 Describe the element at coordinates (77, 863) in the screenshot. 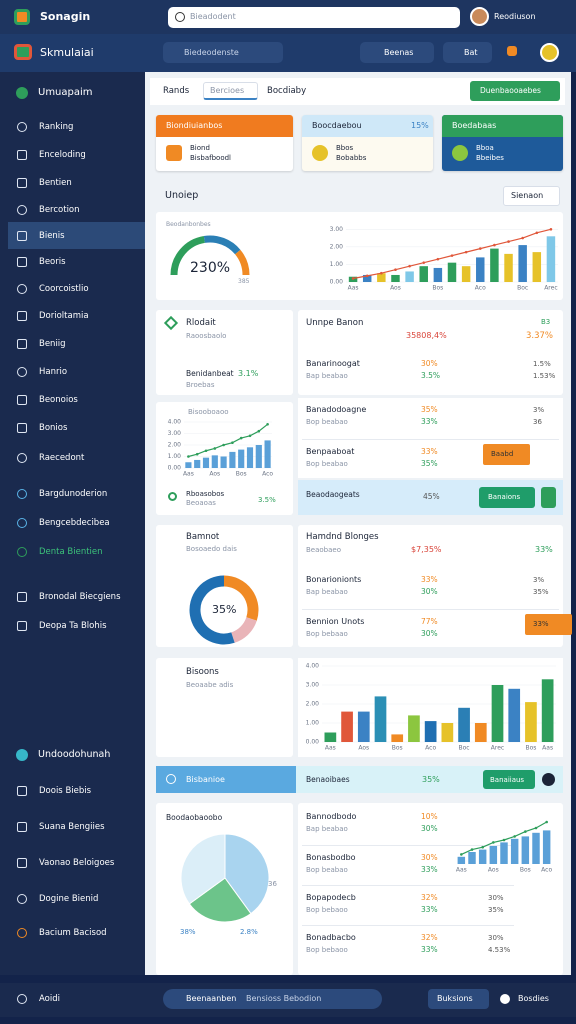

I see `nav-item: Vaonao Beloigoes` at that location.